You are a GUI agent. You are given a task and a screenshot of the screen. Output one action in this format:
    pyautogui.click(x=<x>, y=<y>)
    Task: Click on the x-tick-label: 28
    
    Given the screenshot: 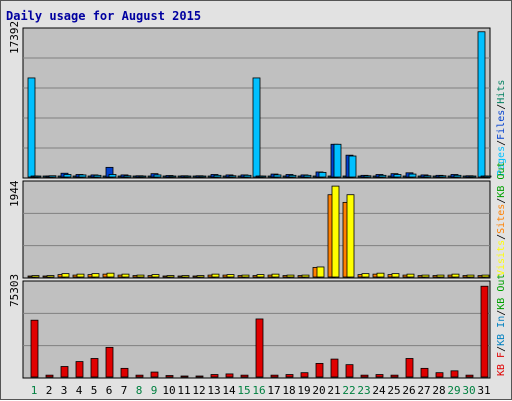 What is the action you would take?
    pyautogui.click(x=438, y=390)
    